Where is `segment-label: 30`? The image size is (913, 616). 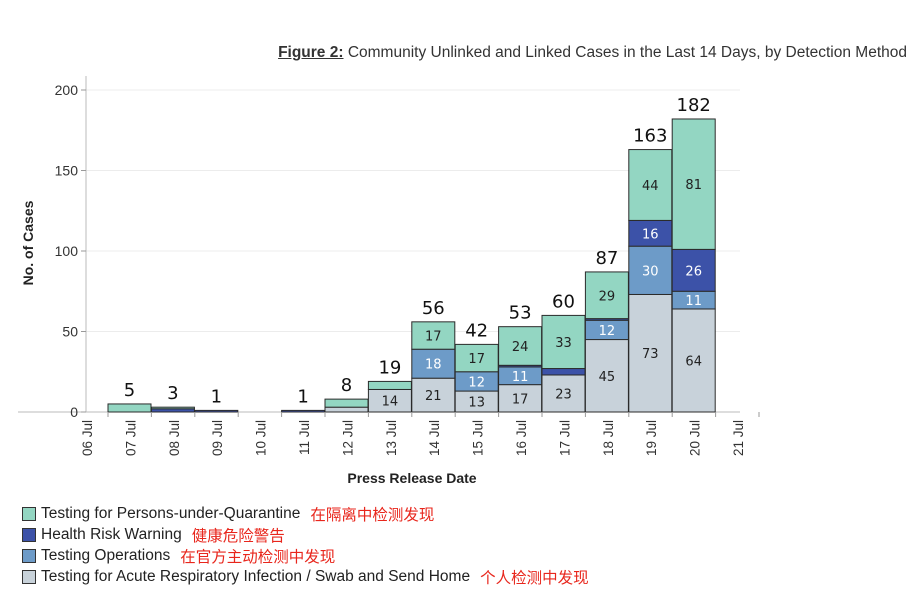 segment-label: 30 is located at coordinates (650, 271).